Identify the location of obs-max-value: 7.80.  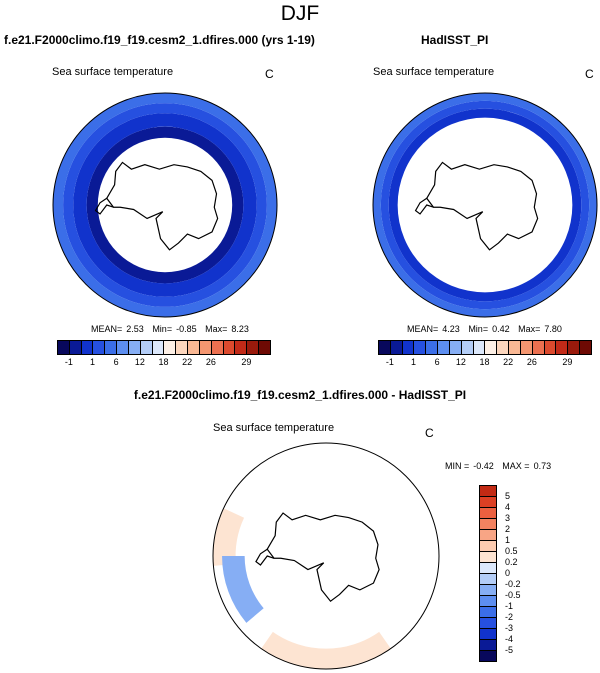
(553, 329).